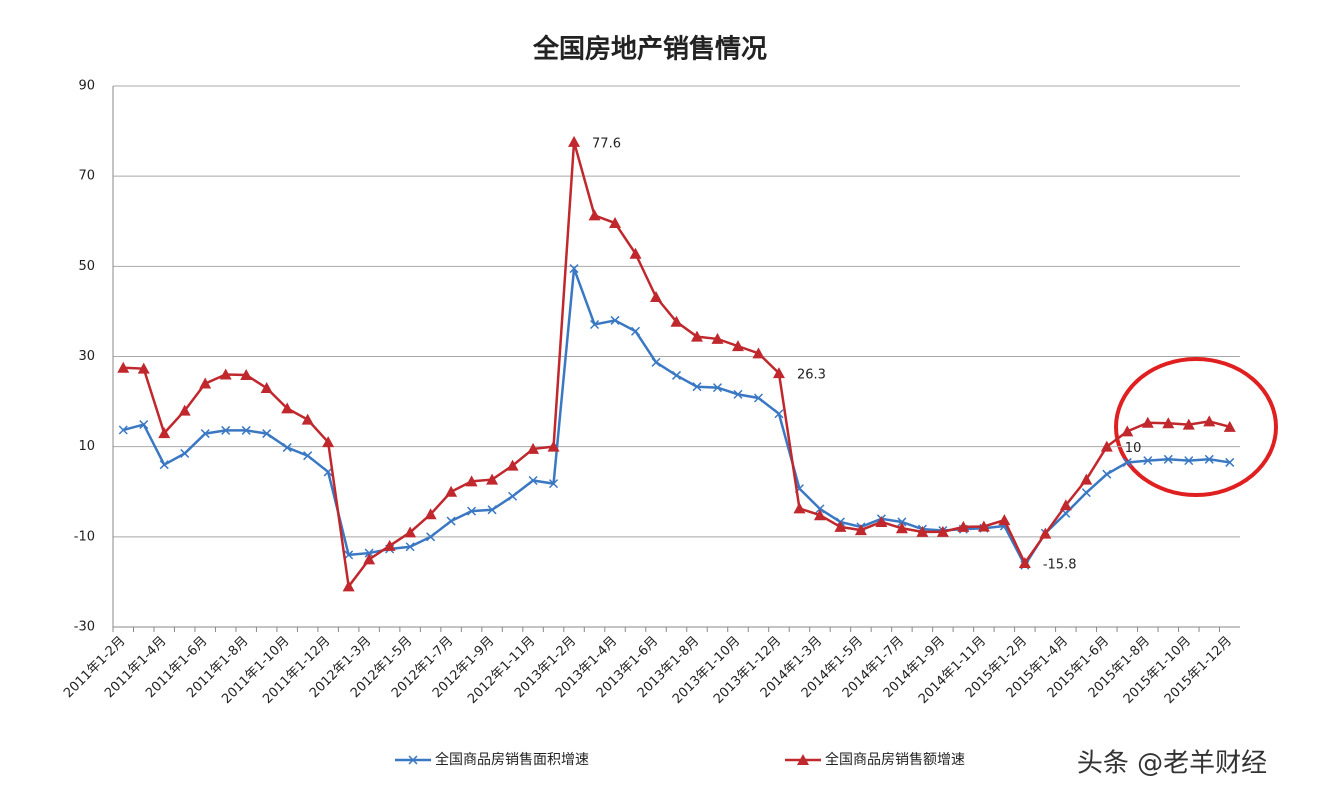 This screenshot has width=1318, height=802. Describe the element at coordinates (649, 49) in the screenshot. I see `chart-title: 全国房地产销售情况` at that location.